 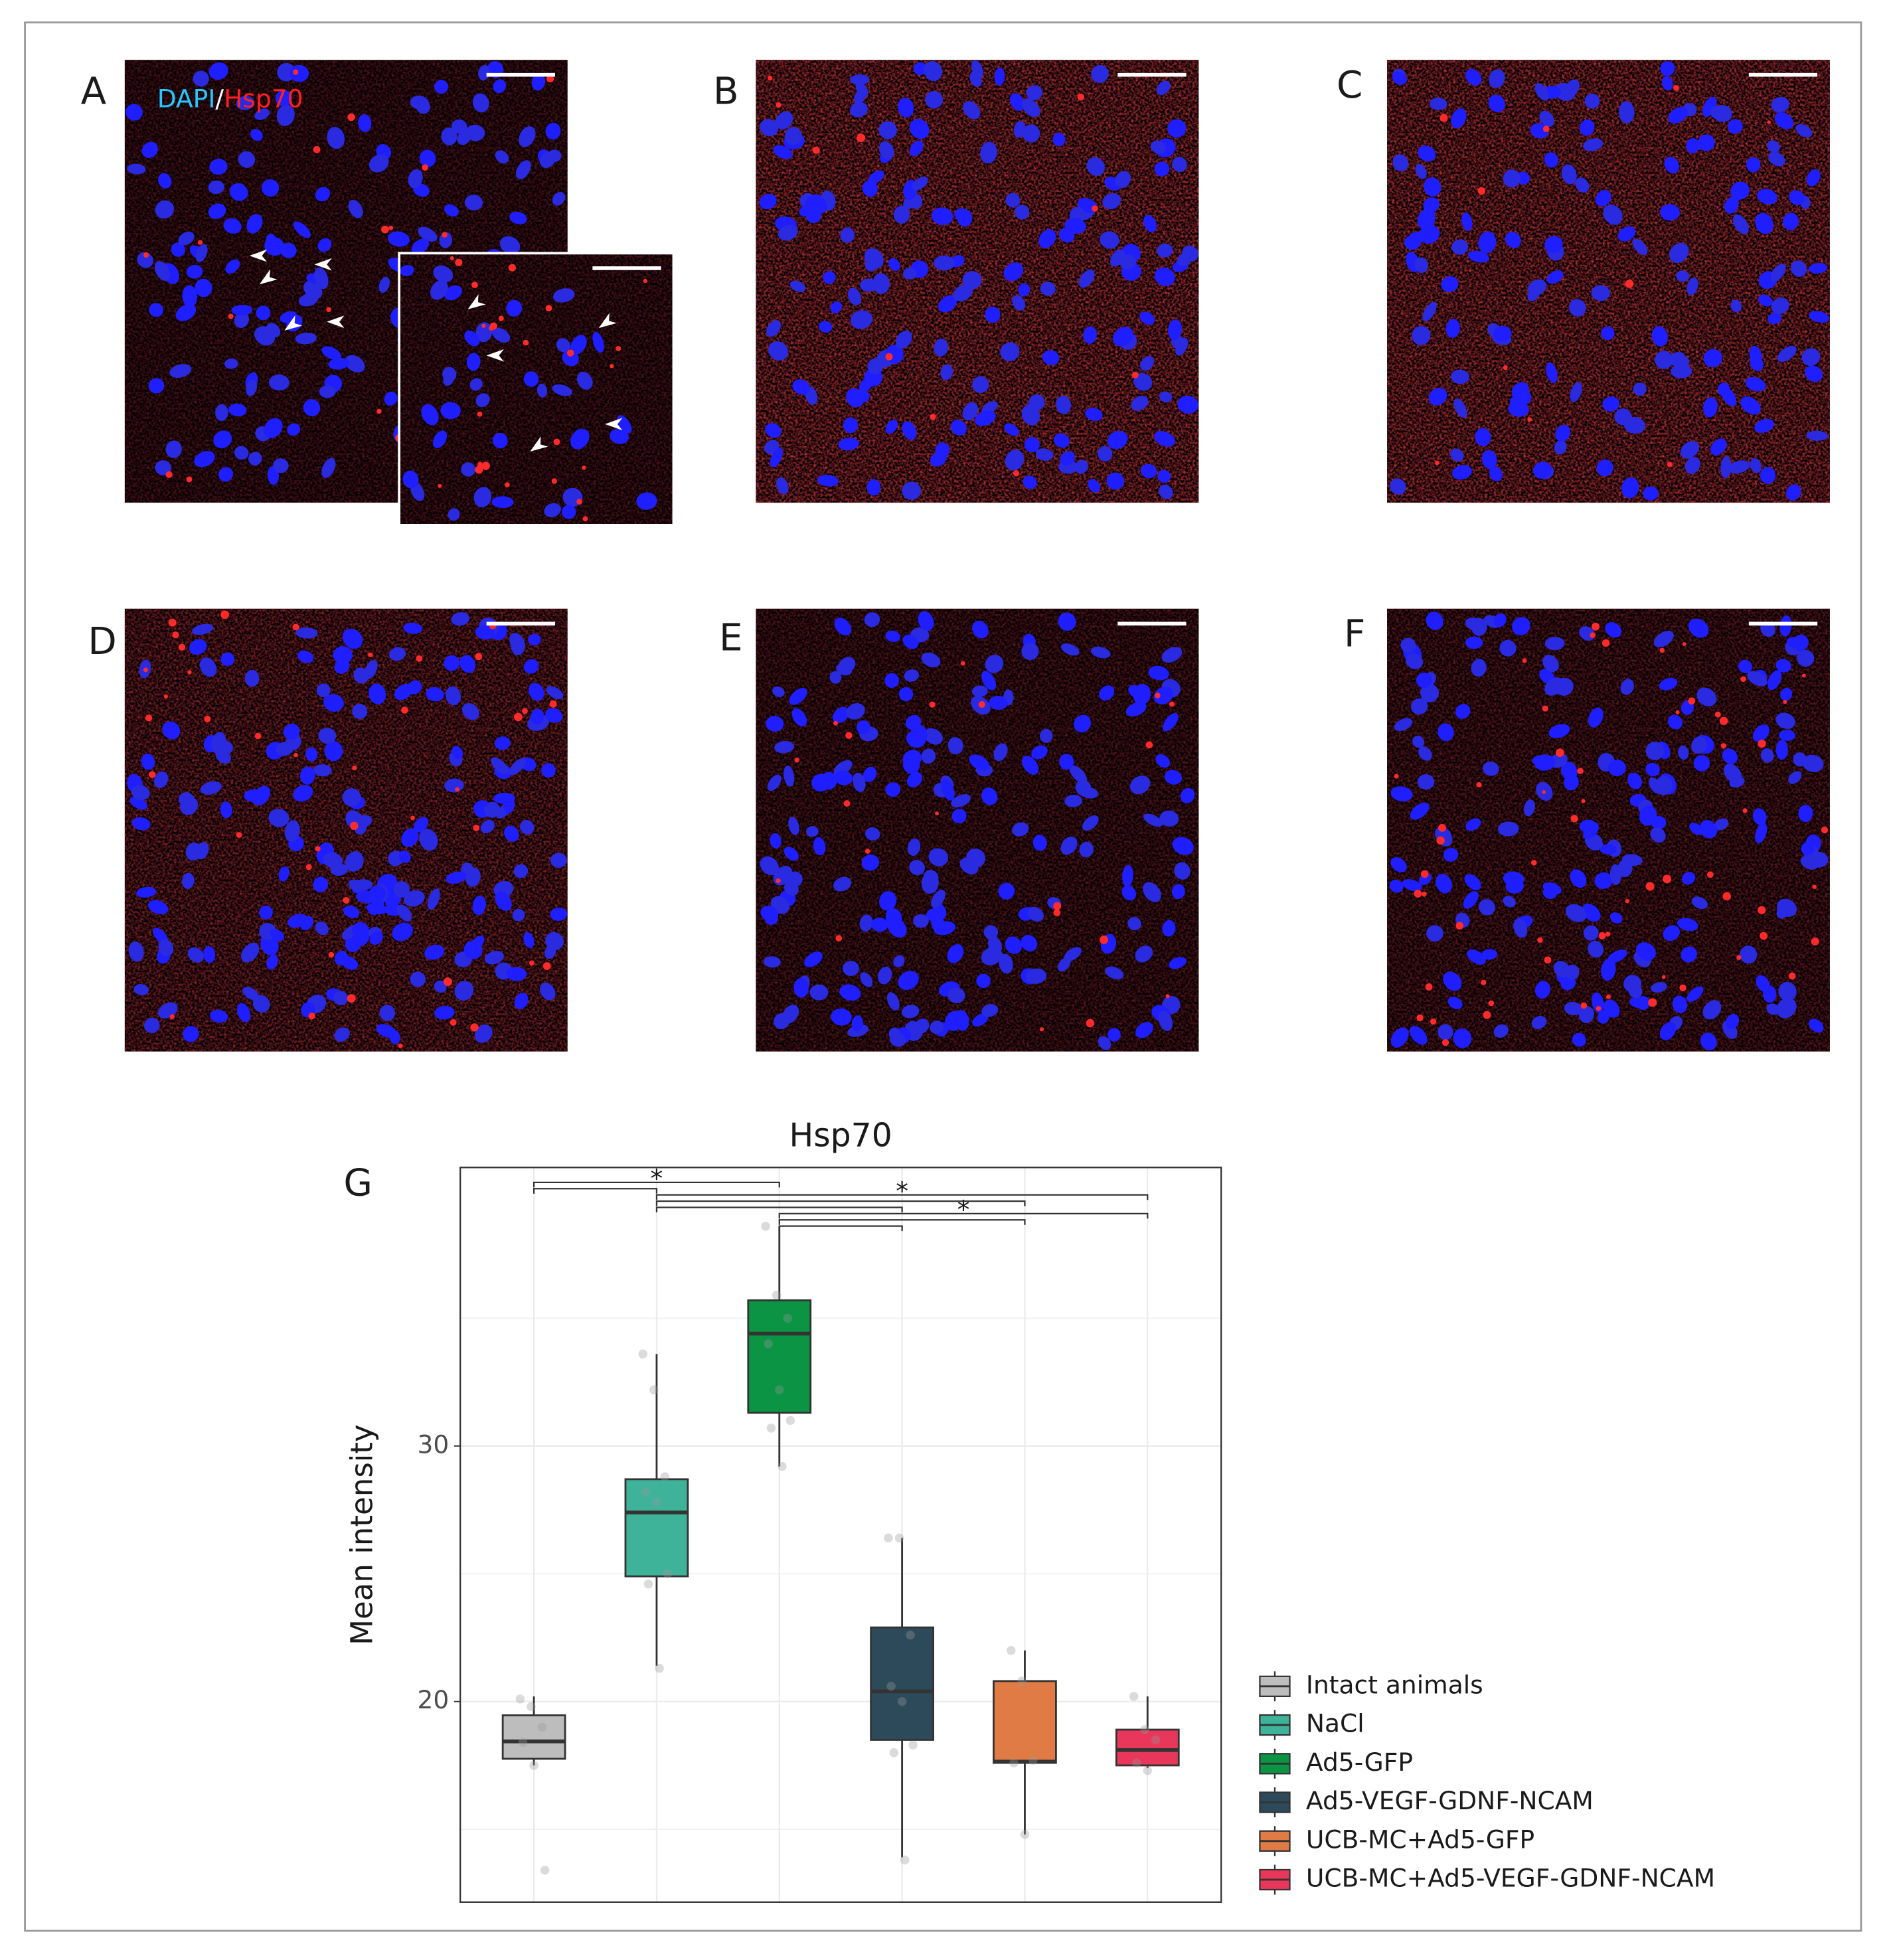 I want to click on y-tick-label: 20, so click(x=434, y=1699).